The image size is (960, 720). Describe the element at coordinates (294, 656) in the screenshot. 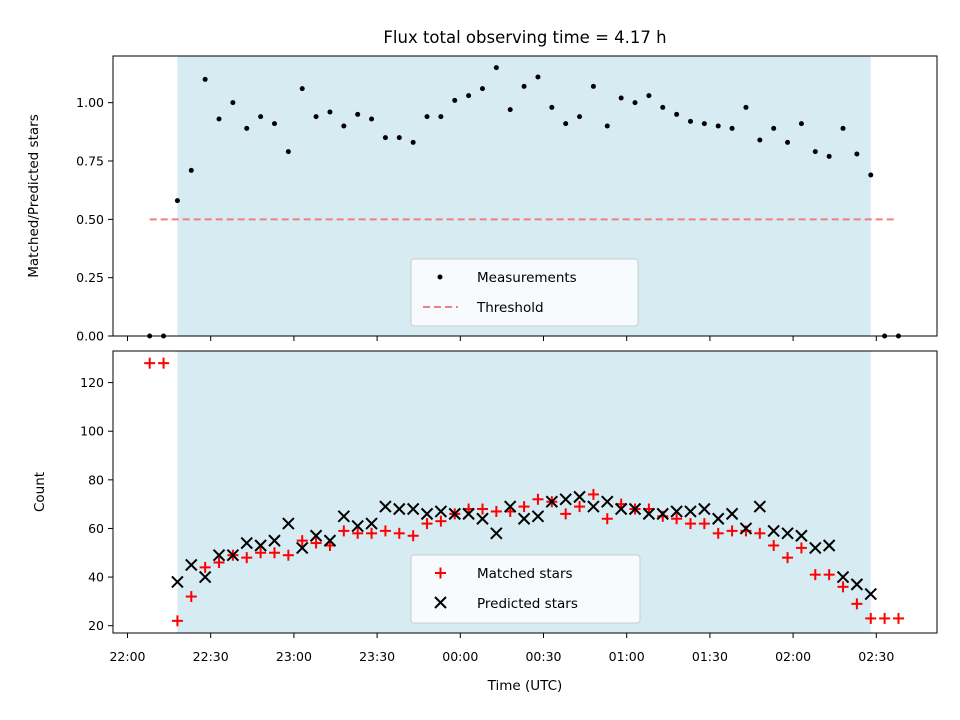

I see `x-tick-label: 23:00` at that location.